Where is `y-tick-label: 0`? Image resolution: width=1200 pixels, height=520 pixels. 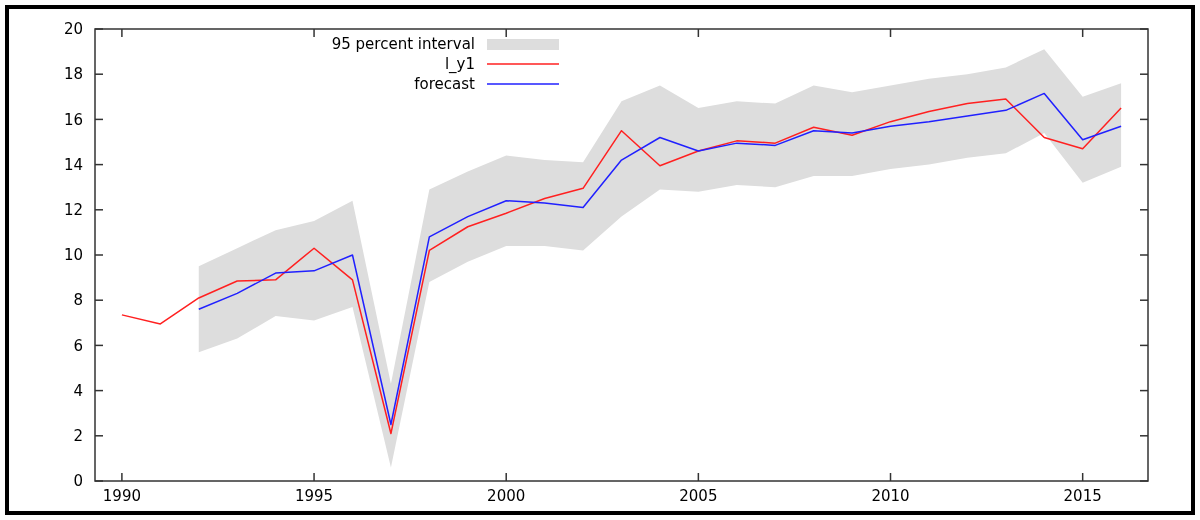
y-tick-label: 0 is located at coordinates (78, 481).